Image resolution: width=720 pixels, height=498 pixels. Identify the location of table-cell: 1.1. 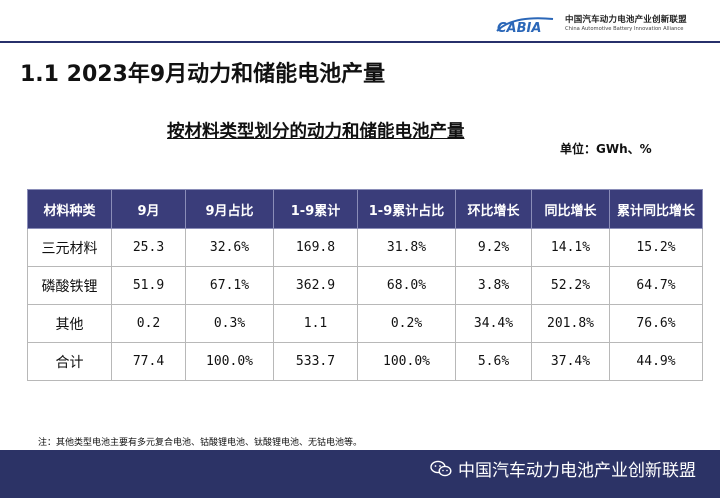
(315, 323).